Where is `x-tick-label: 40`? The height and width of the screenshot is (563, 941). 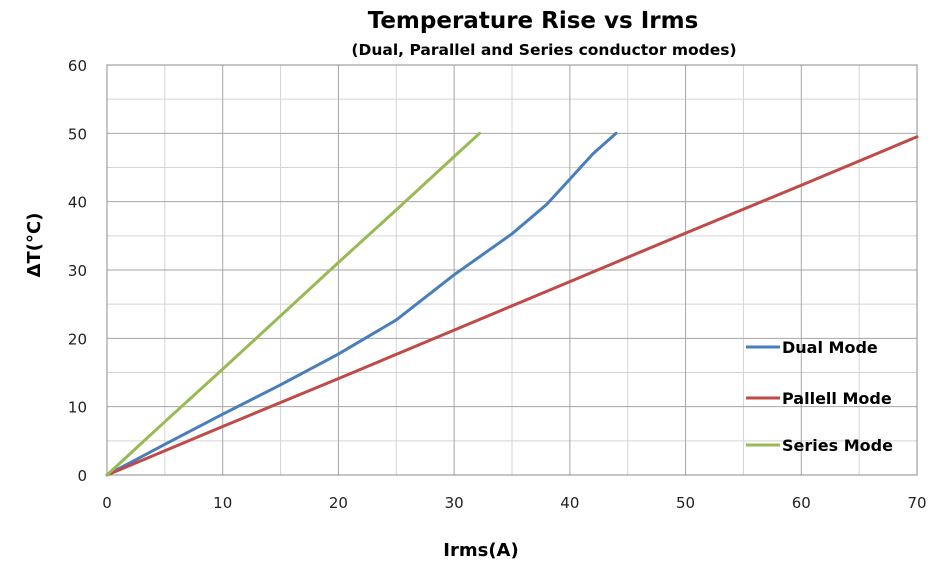 x-tick-label: 40 is located at coordinates (569, 503).